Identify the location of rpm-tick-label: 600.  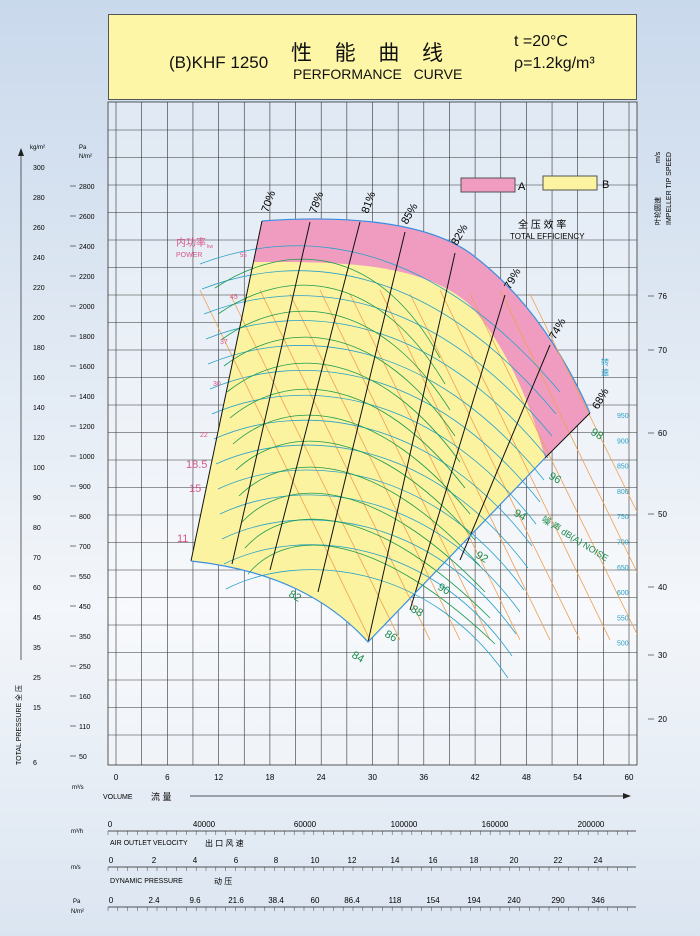
(623, 593).